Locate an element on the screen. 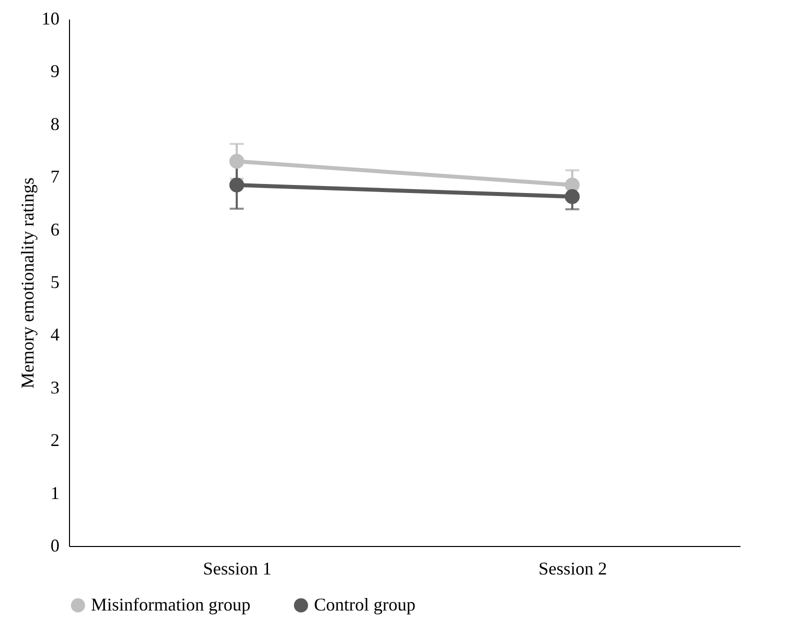  y-tick-label: 9 is located at coordinates (55, 71).